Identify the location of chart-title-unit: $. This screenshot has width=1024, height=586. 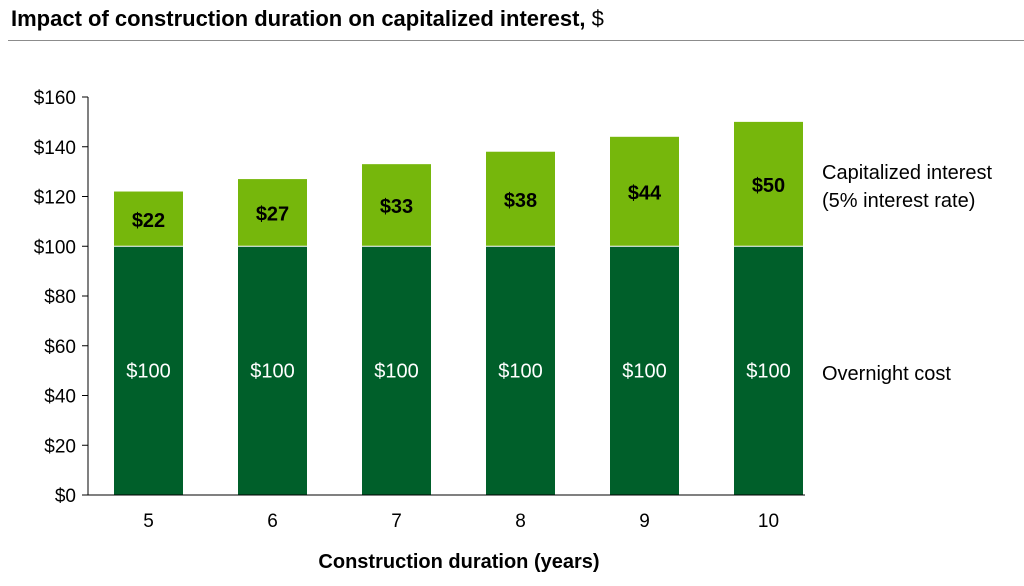
(597, 18).